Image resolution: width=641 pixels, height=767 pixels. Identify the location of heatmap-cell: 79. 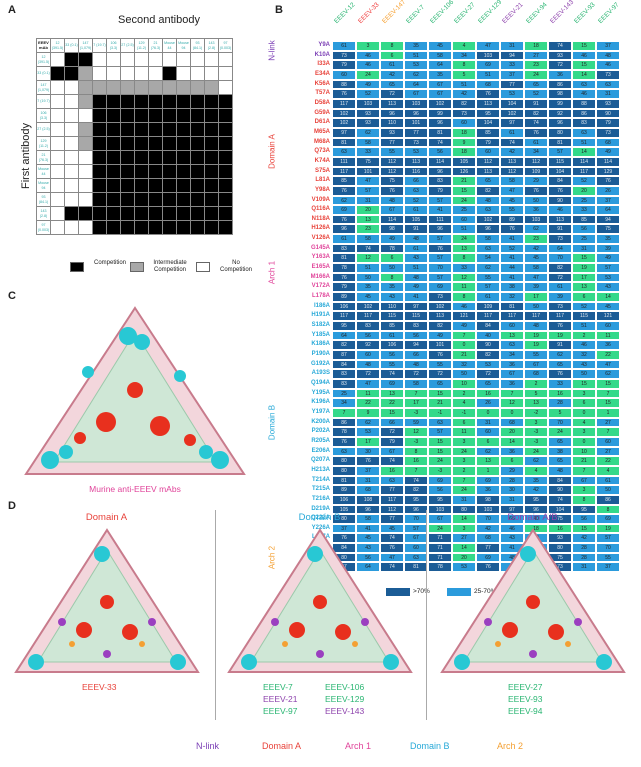
(392, 441).